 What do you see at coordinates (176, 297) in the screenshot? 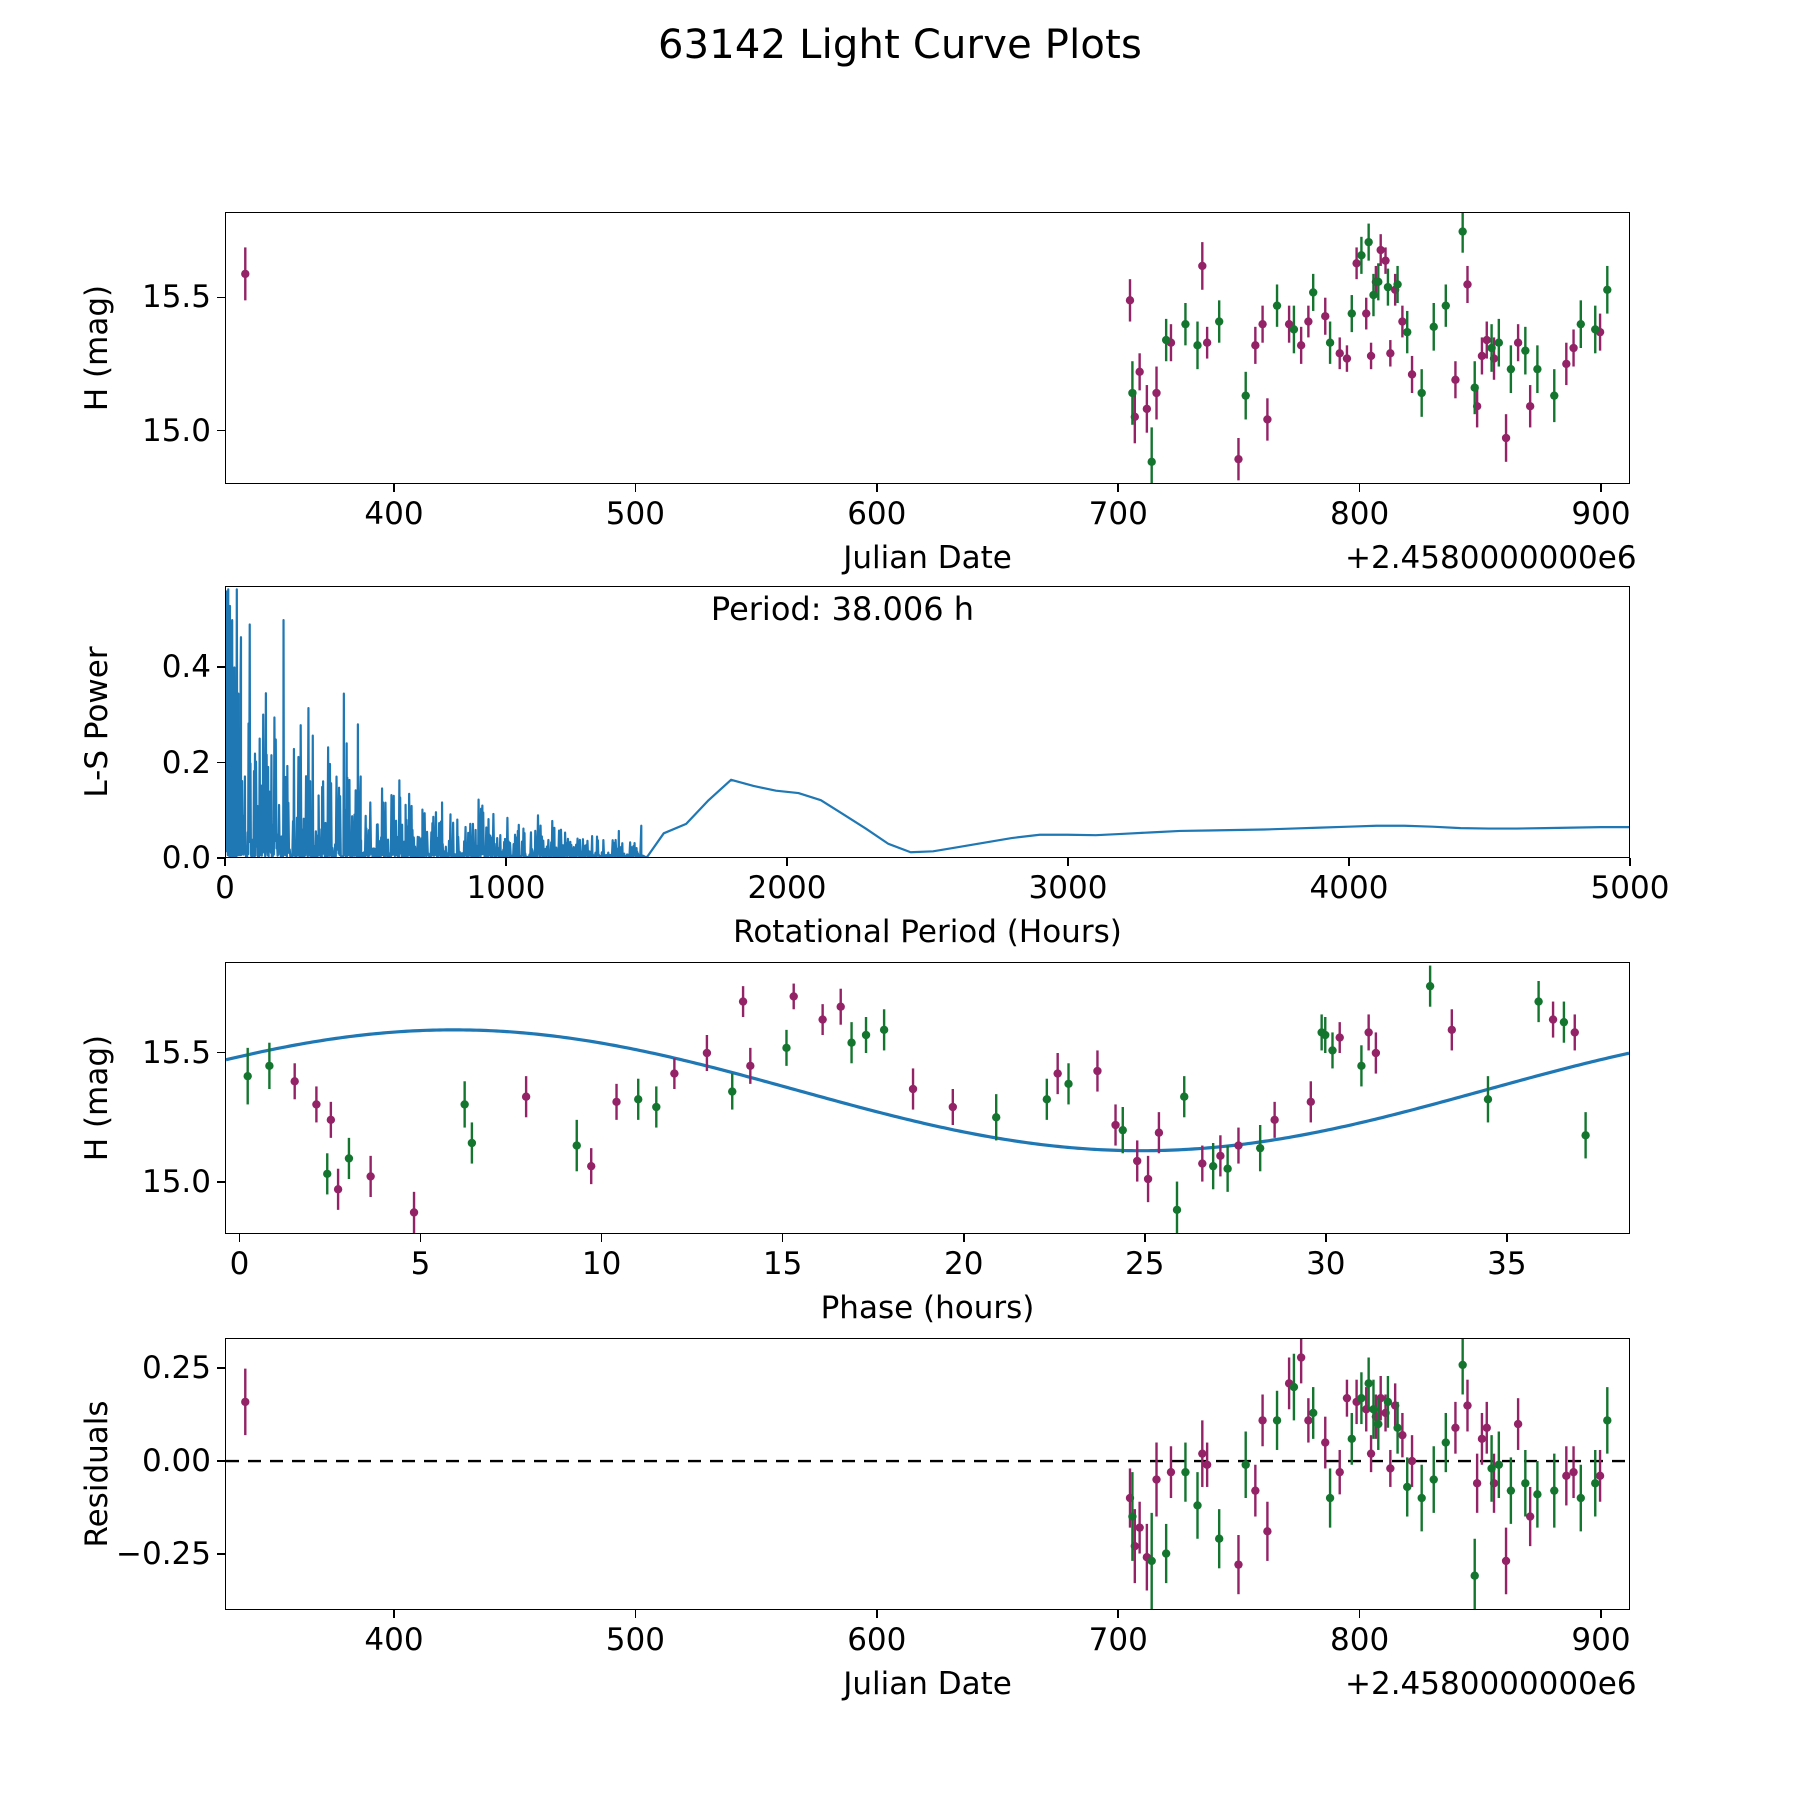
I see `yticklabel-0-1: 15.5` at bounding box center [176, 297].